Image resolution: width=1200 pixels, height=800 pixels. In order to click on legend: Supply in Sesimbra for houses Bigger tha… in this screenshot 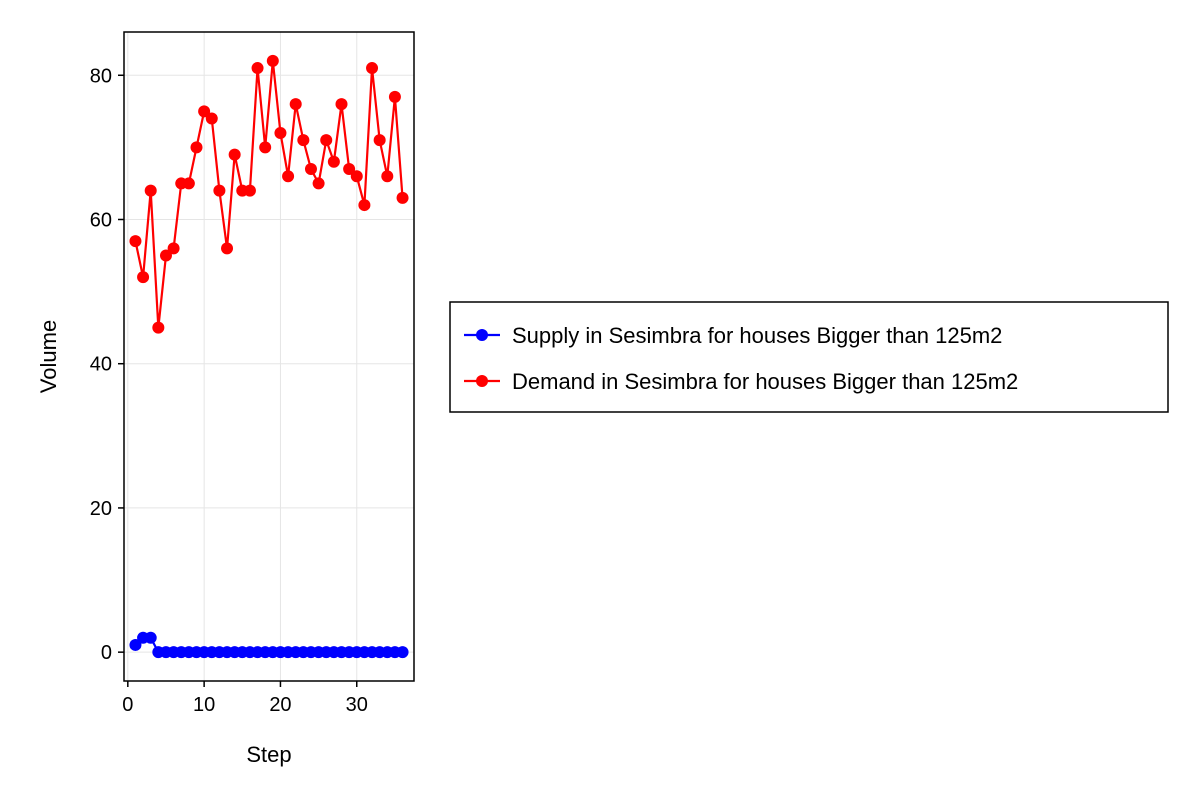, I will do `click(809, 357)`.